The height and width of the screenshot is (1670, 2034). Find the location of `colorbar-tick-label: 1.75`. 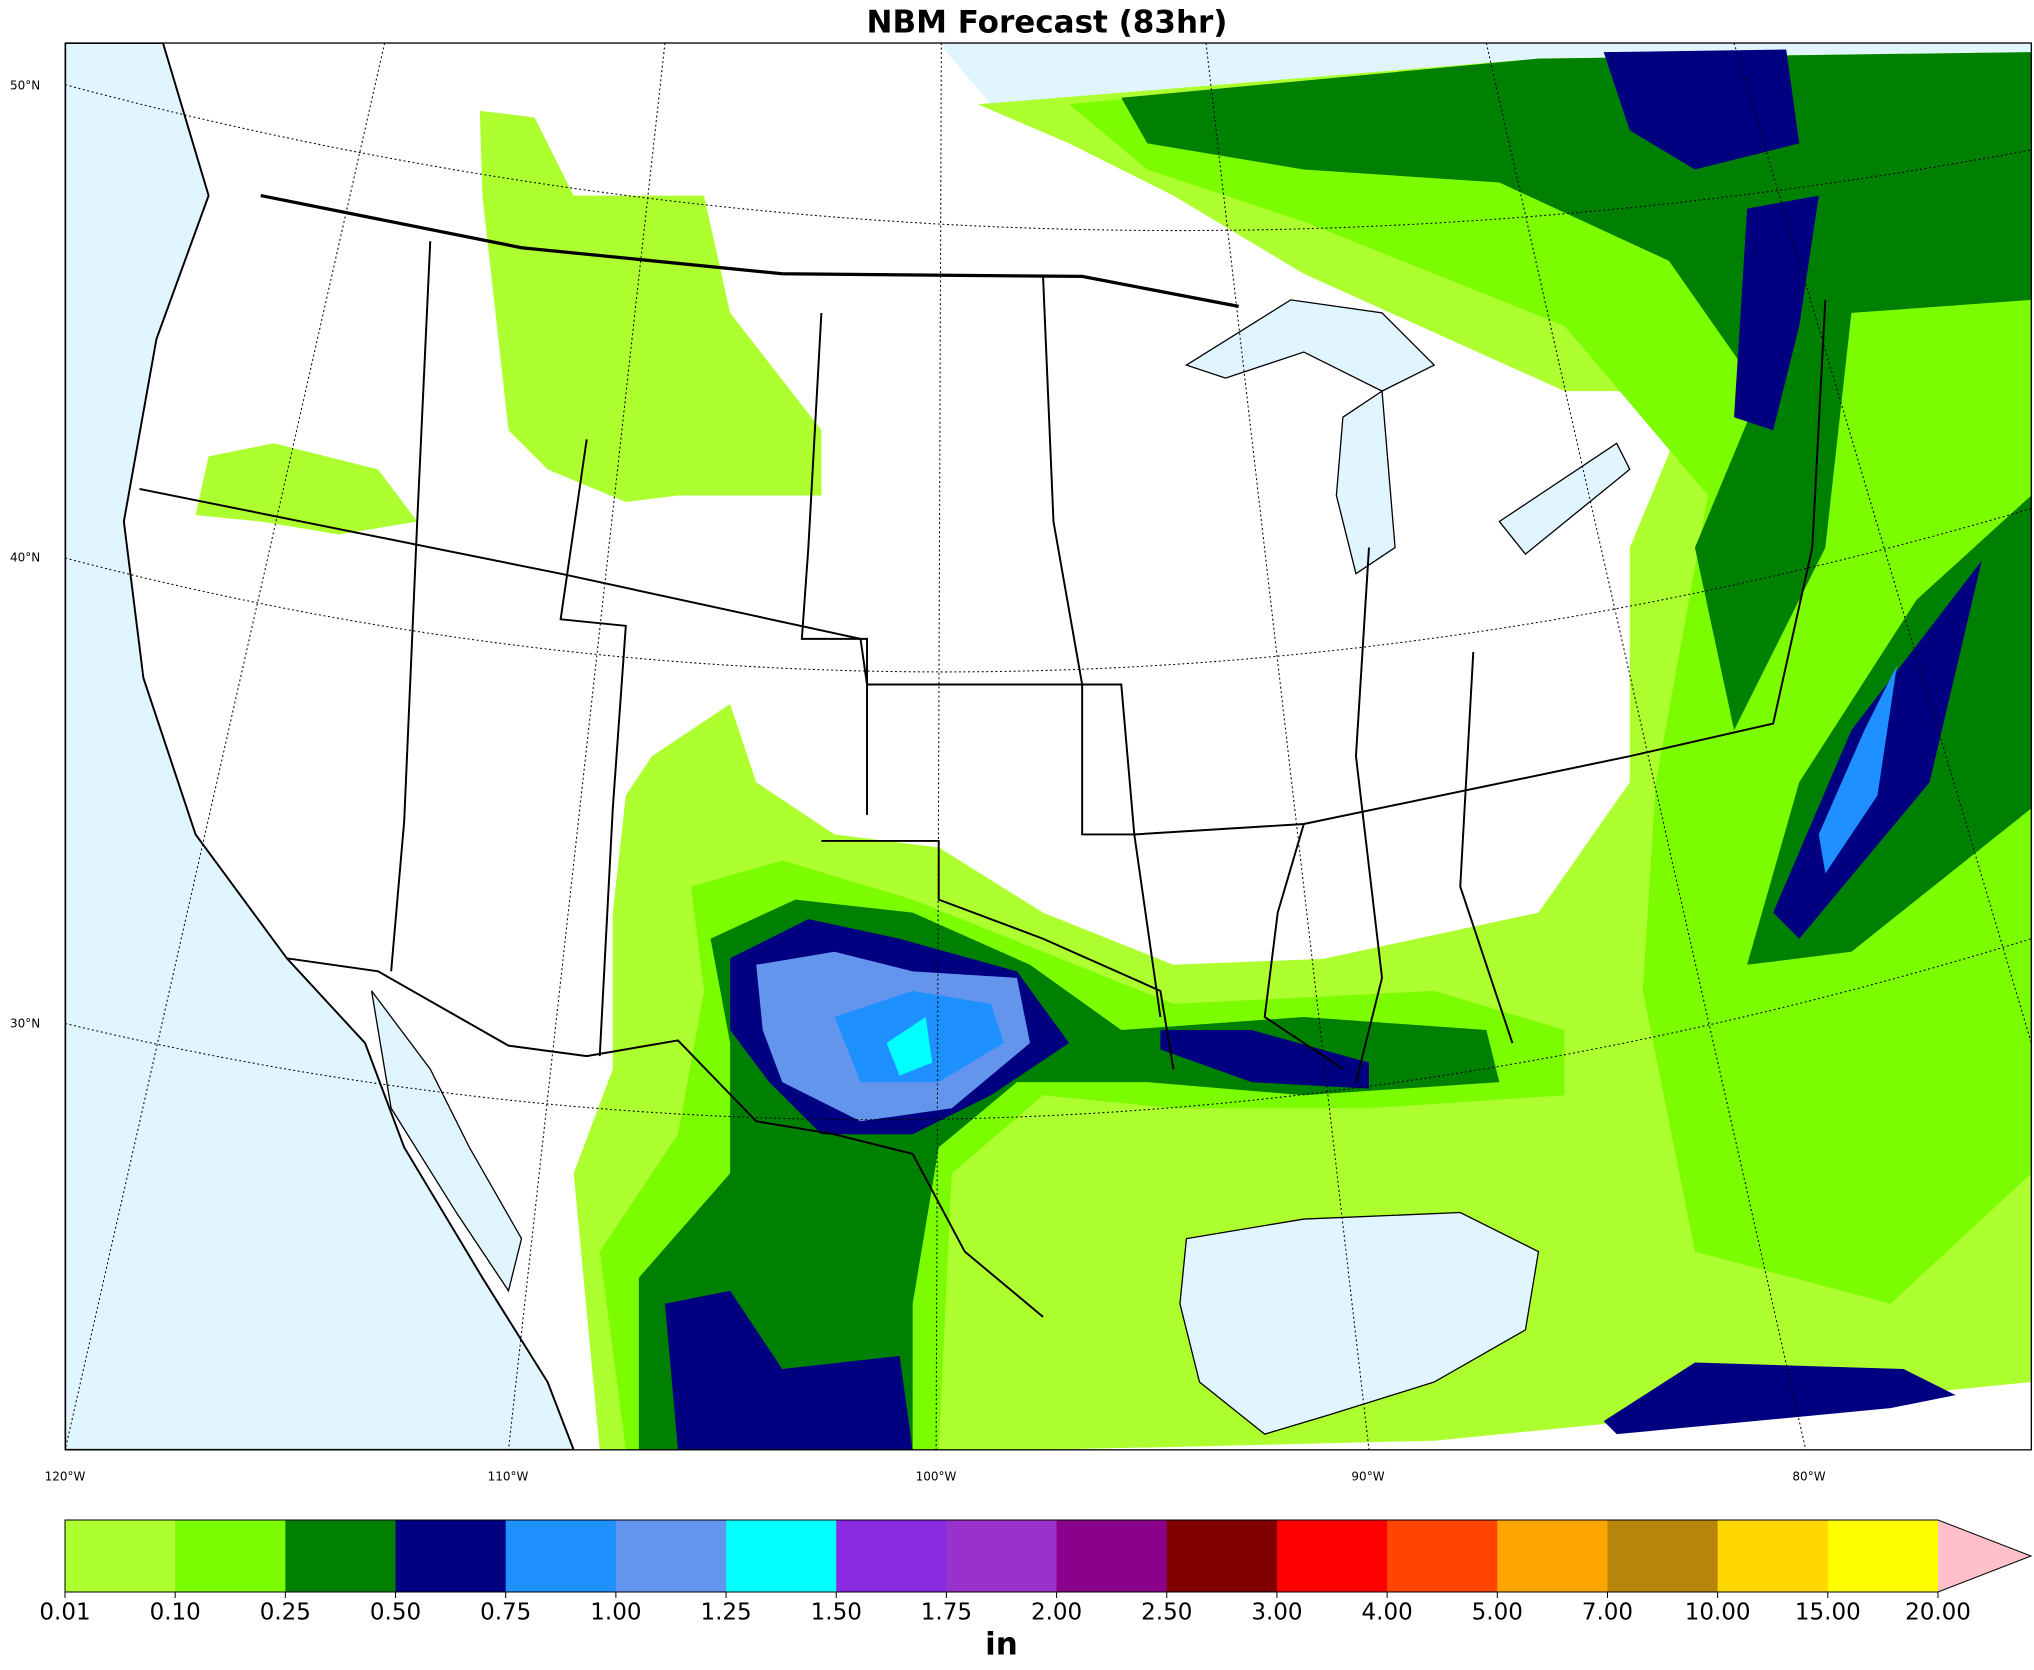

colorbar-tick-label: 1.75 is located at coordinates (946, 1613).